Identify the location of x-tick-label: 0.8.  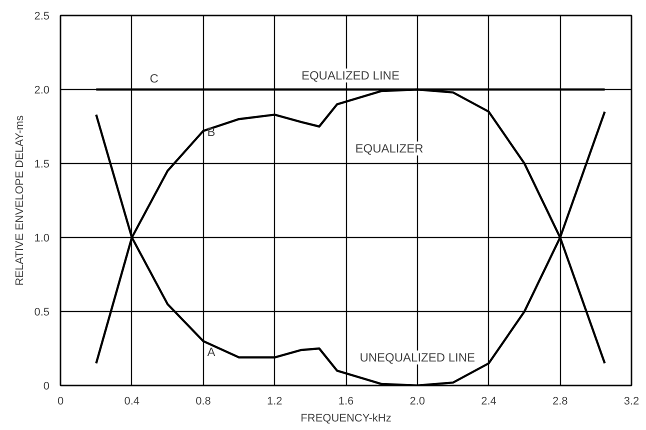
(203, 402).